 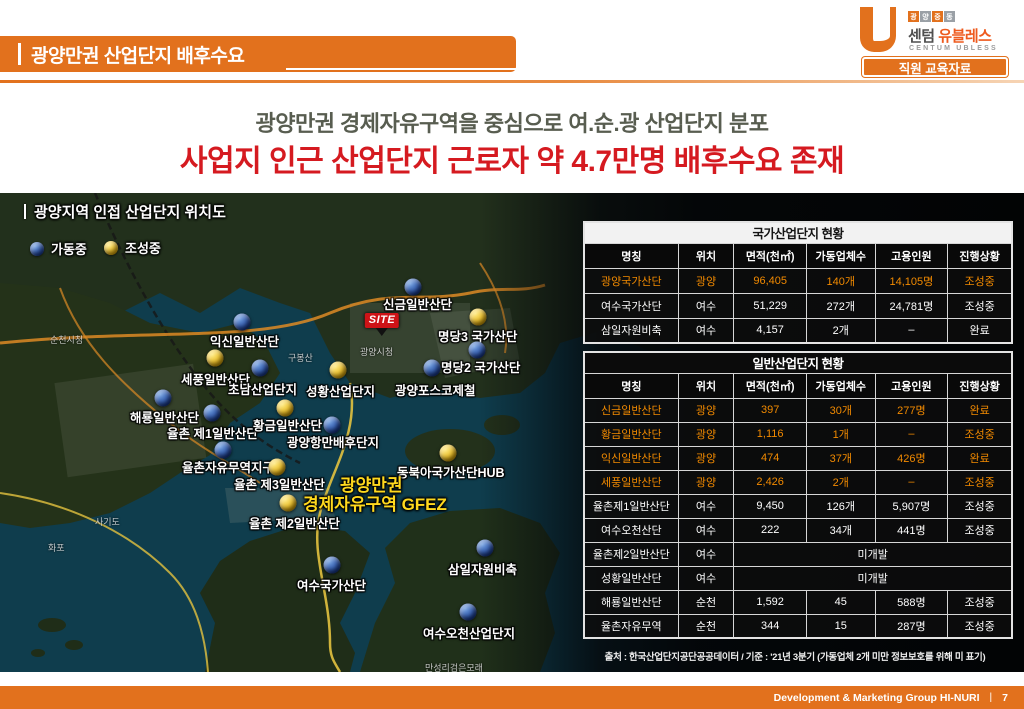 What do you see at coordinates (798, 530) in the screenshot?
I see `table-row: 여수오천산단 여수 222 34개 441명 조성중` at bounding box center [798, 530].